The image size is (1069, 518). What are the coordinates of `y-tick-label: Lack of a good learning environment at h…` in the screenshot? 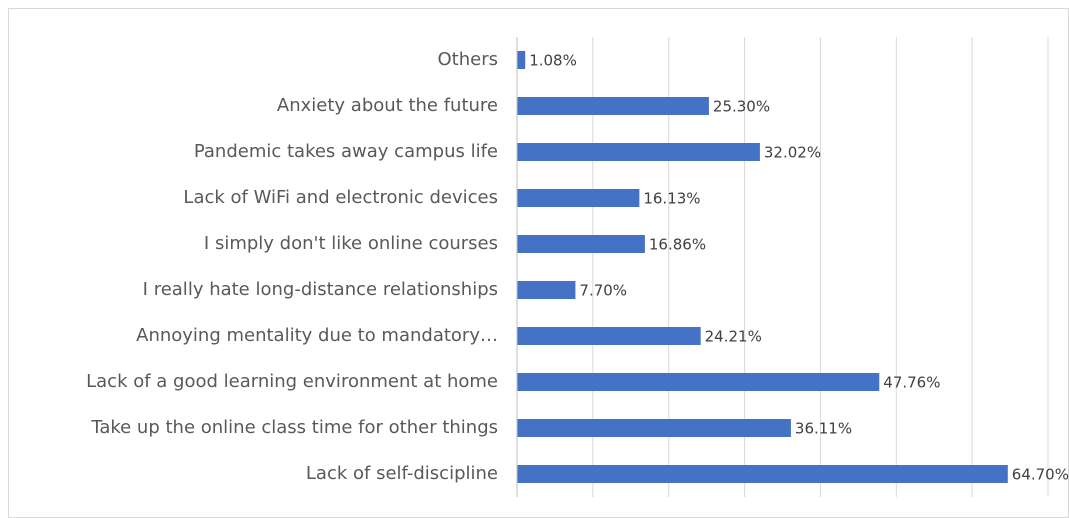 It's located at (292, 381).